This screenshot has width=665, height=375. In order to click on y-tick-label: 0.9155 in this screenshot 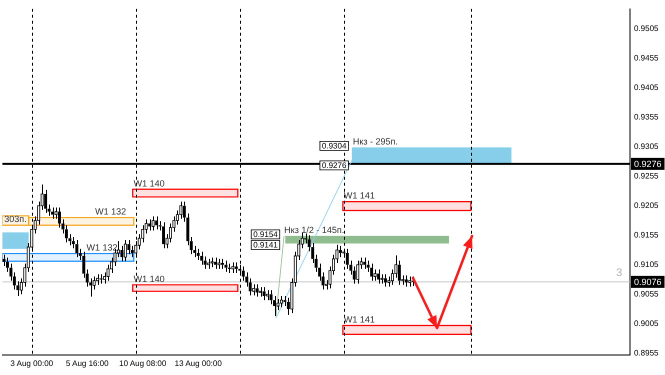, I will do `click(647, 235)`.